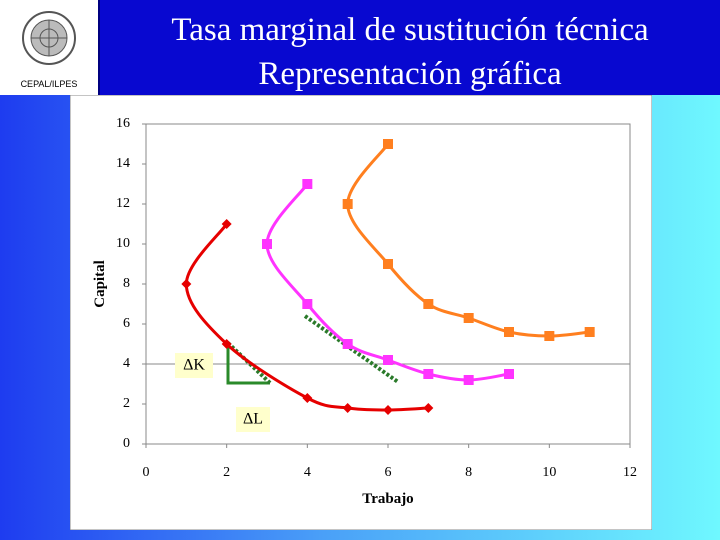  What do you see at coordinates (307, 472) in the screenshot?
I see `x-tick-label: 4` at bounding box center [307, 472].